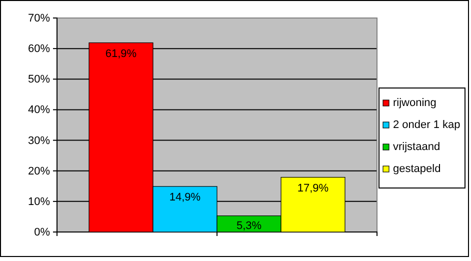 Image resolution: width=471 pixels, height=261 pixels. What do you see at coordinates (39, 202) in the screenshot?
I see `y-tick-label: 10%` at bounding box center [39, 202].